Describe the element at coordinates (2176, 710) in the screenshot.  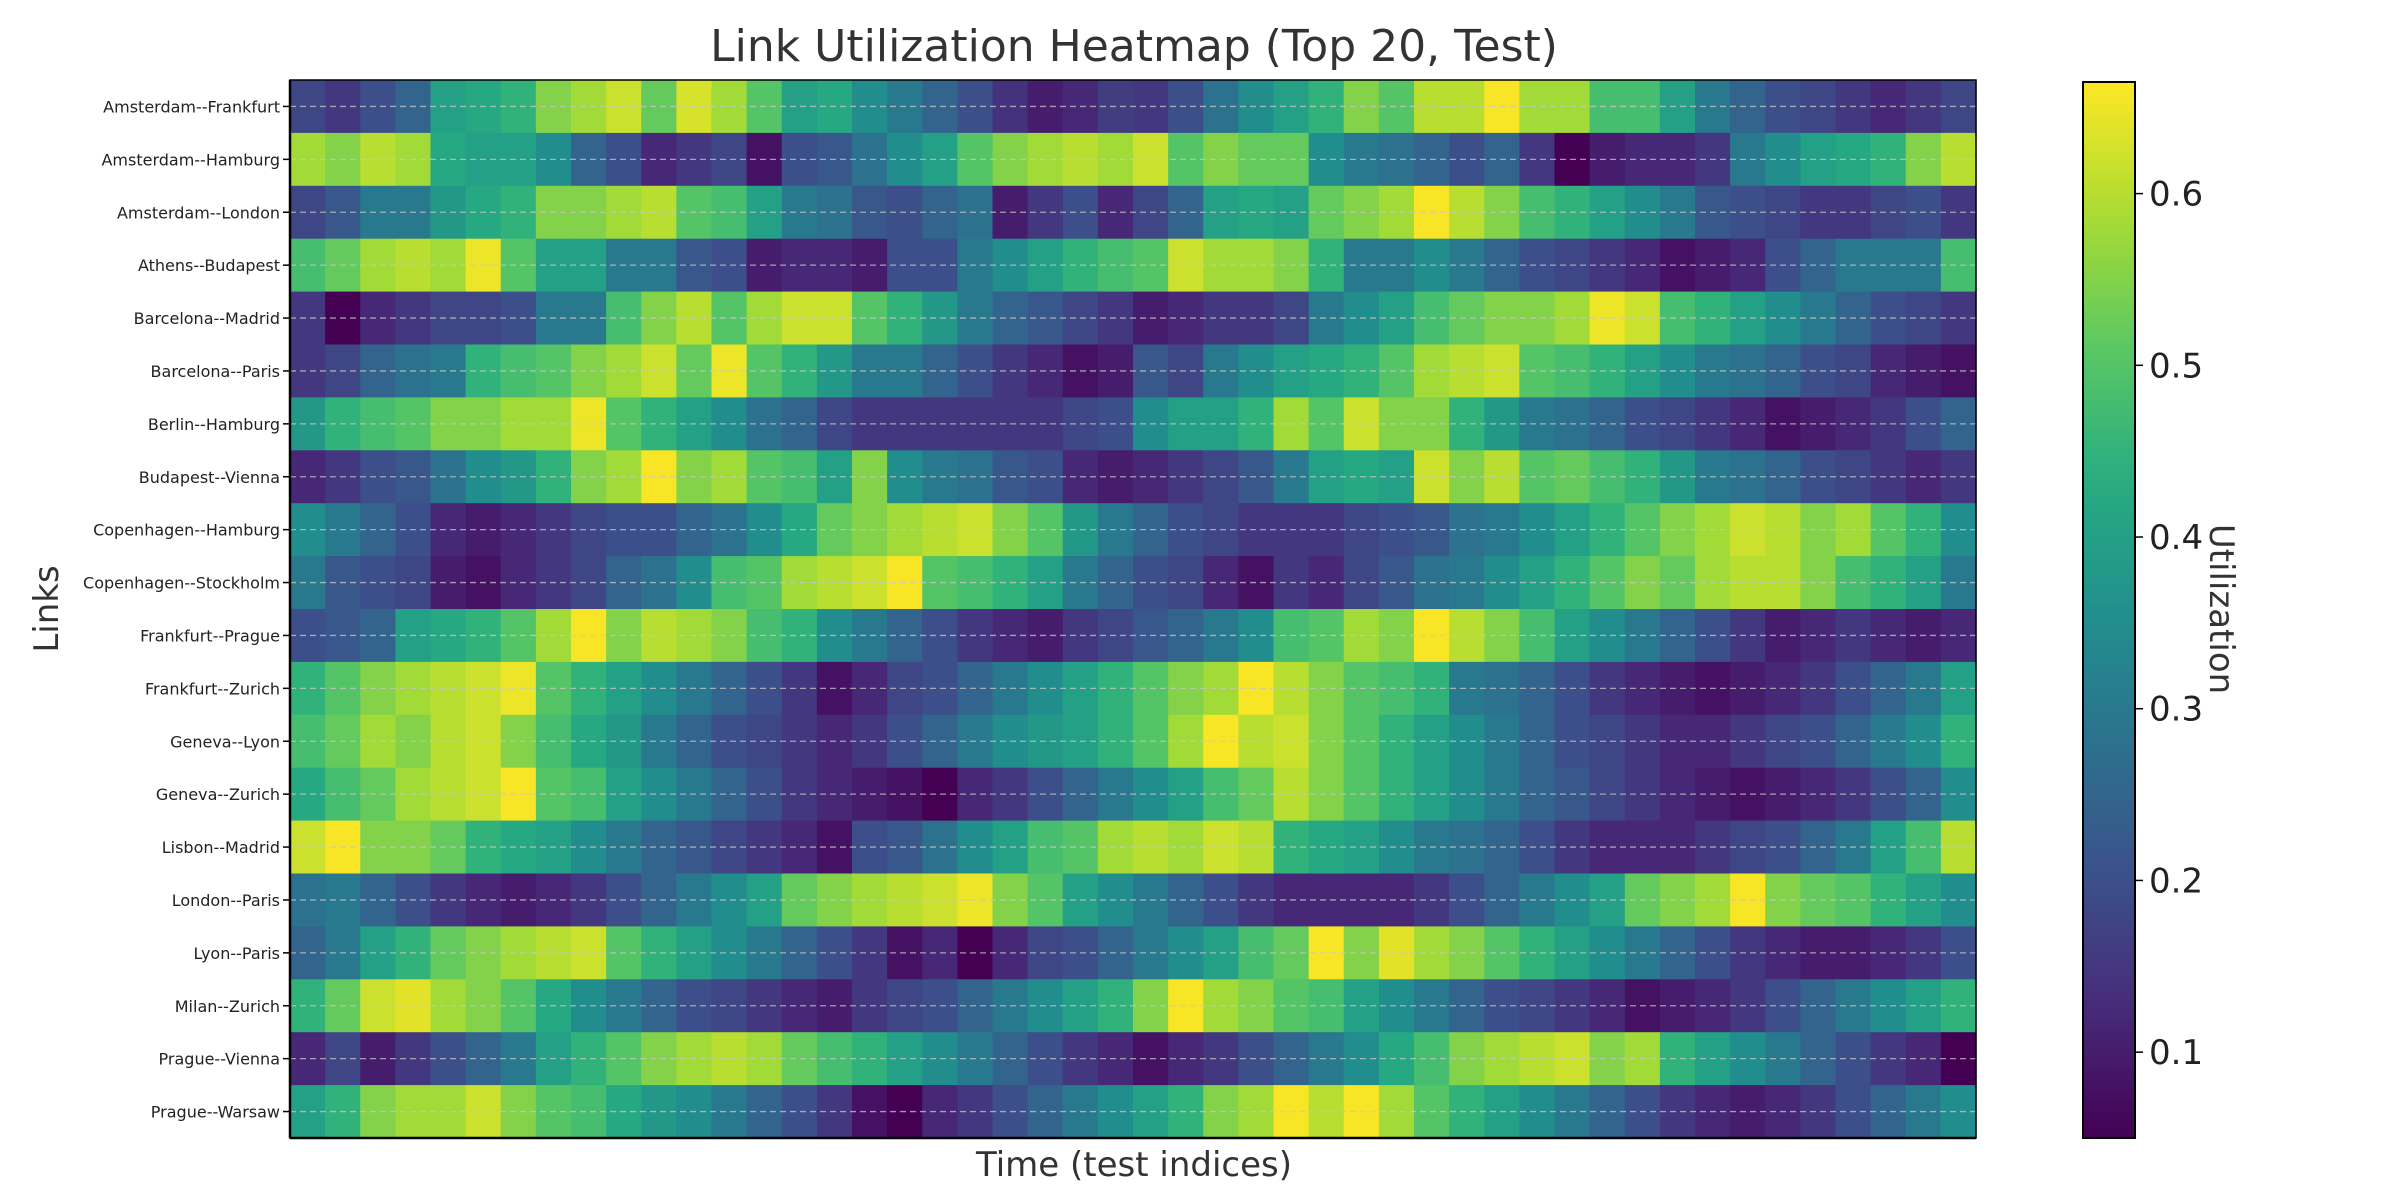
I see `colorbar-tick-label: 0.3` at that location.